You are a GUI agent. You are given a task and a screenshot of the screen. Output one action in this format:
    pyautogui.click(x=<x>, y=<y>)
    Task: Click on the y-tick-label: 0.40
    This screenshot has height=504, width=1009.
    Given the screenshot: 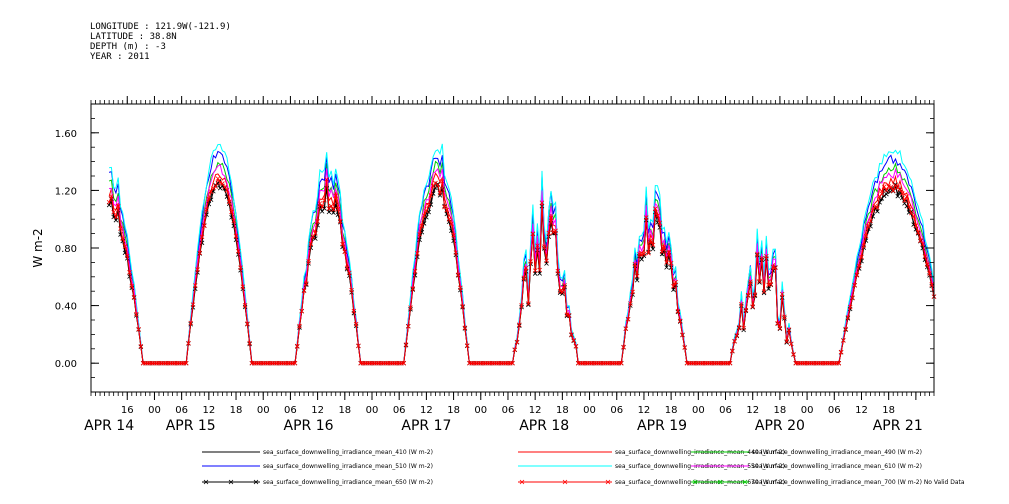 What is the action you would take?
    pyautogui.click(x=66, y=307)
    